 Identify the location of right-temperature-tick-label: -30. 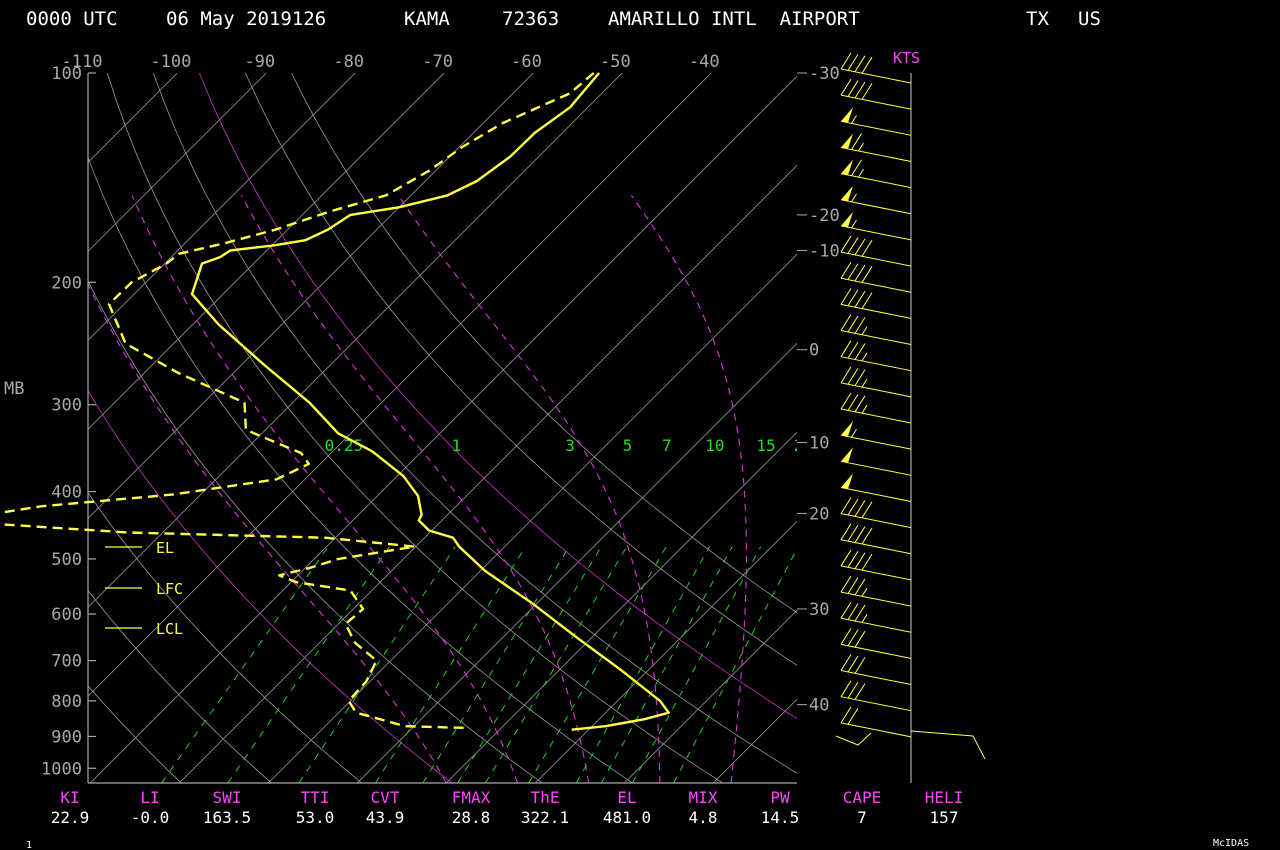
(824, 74).